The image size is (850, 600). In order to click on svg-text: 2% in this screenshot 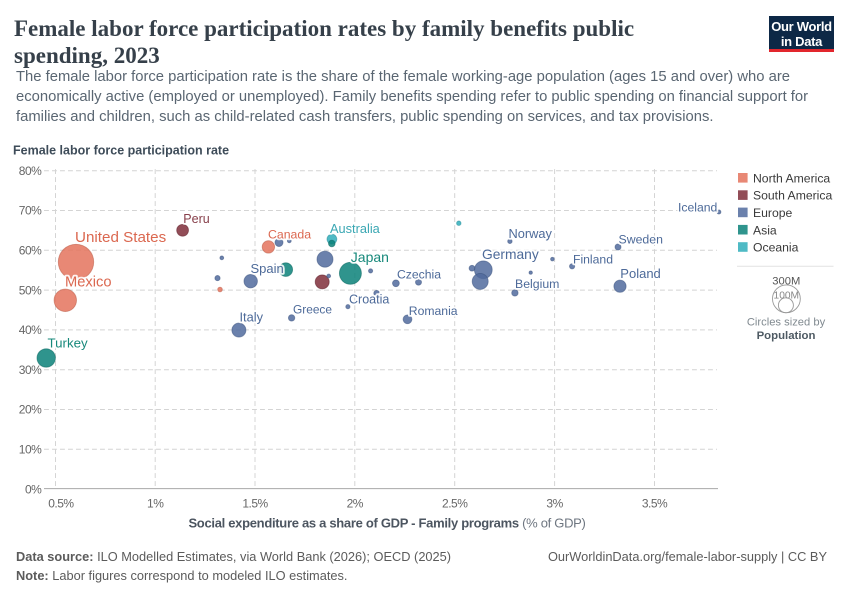, I will do `click(355, 504)`.